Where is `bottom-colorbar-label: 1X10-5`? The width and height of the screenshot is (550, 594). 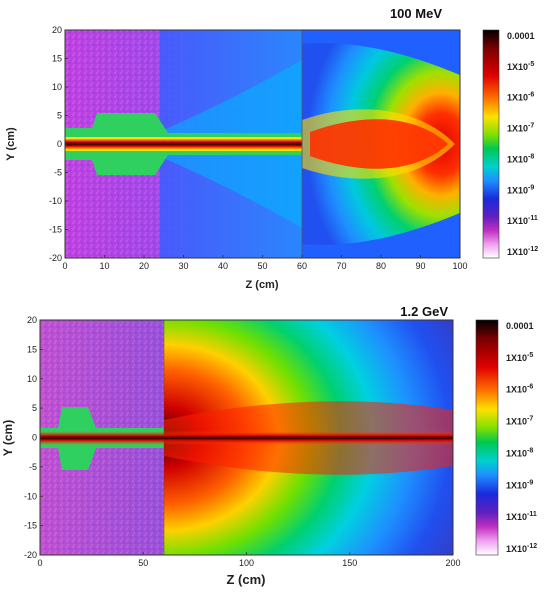
bottom-colorbar-label: 1X10-5 is located at coordinates (519, 357).